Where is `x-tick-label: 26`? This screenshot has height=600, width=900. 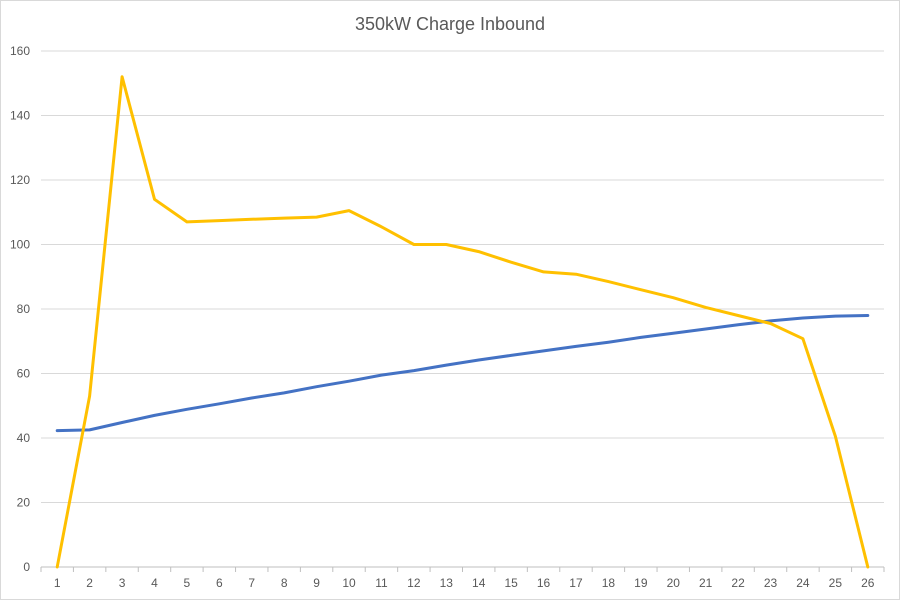 x-tick-label: 26 is located at coordinates (868, 583).